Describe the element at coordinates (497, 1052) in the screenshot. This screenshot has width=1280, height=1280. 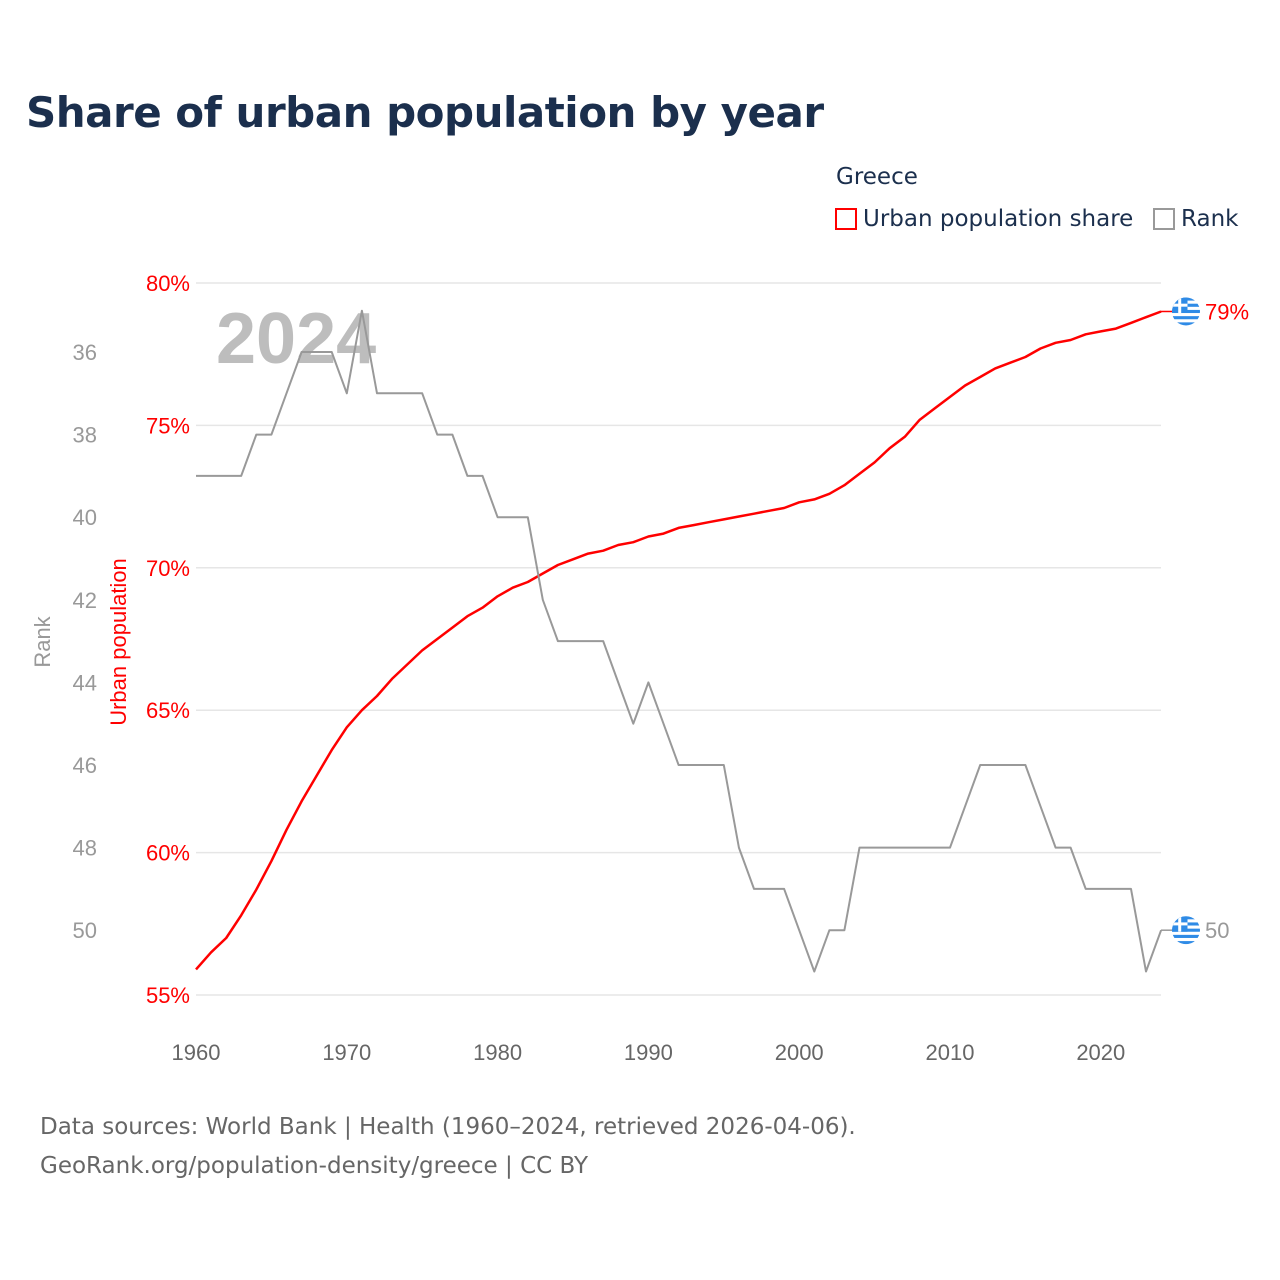
I see `x-tick-label: 1980` at that location.